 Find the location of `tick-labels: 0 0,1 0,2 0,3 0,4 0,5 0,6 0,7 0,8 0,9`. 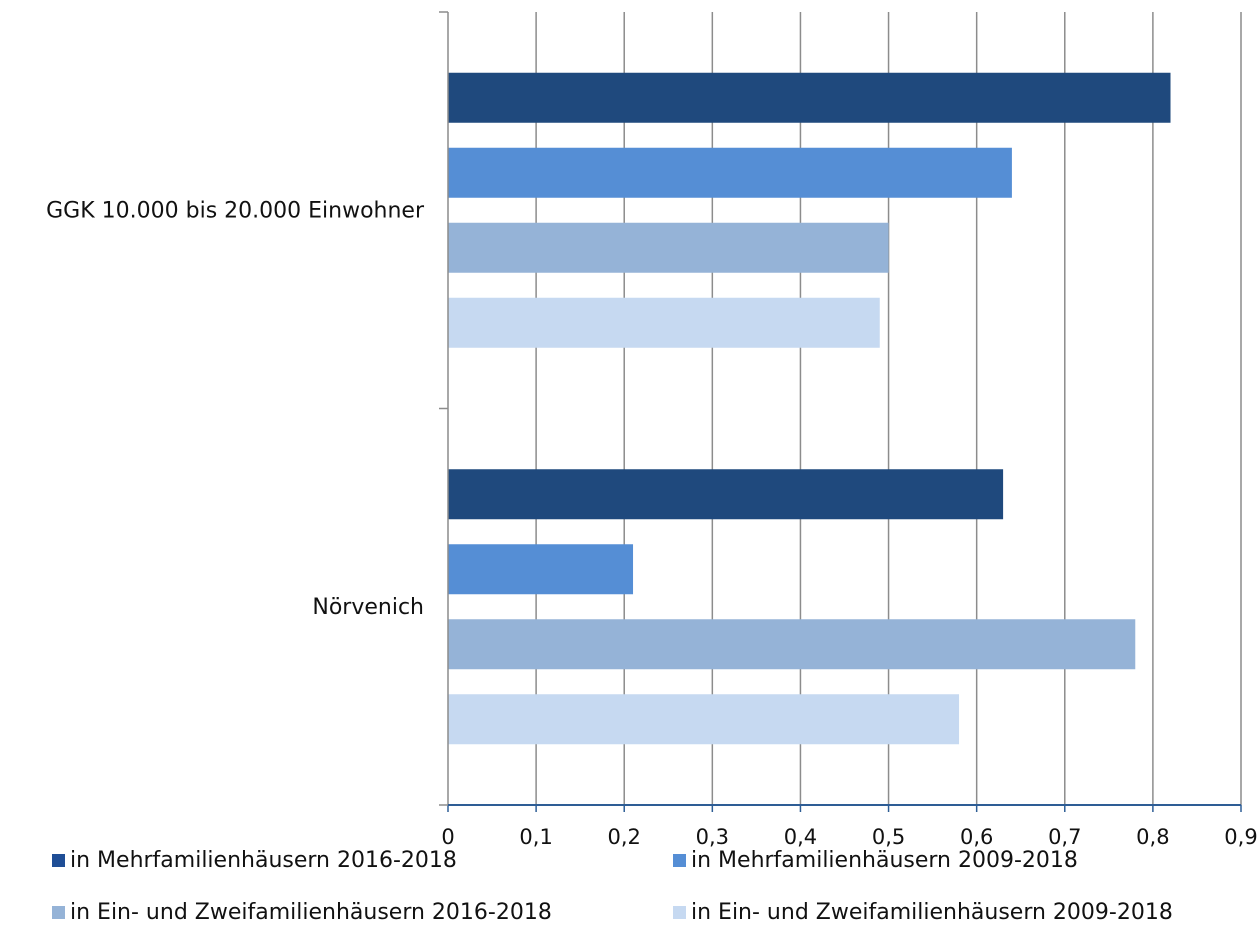

tick-labels: 0 0,1 0,2 0,3 0,4 0,5 0,6 0,7 0,8 0,9 is located at coordinates (849, 837).